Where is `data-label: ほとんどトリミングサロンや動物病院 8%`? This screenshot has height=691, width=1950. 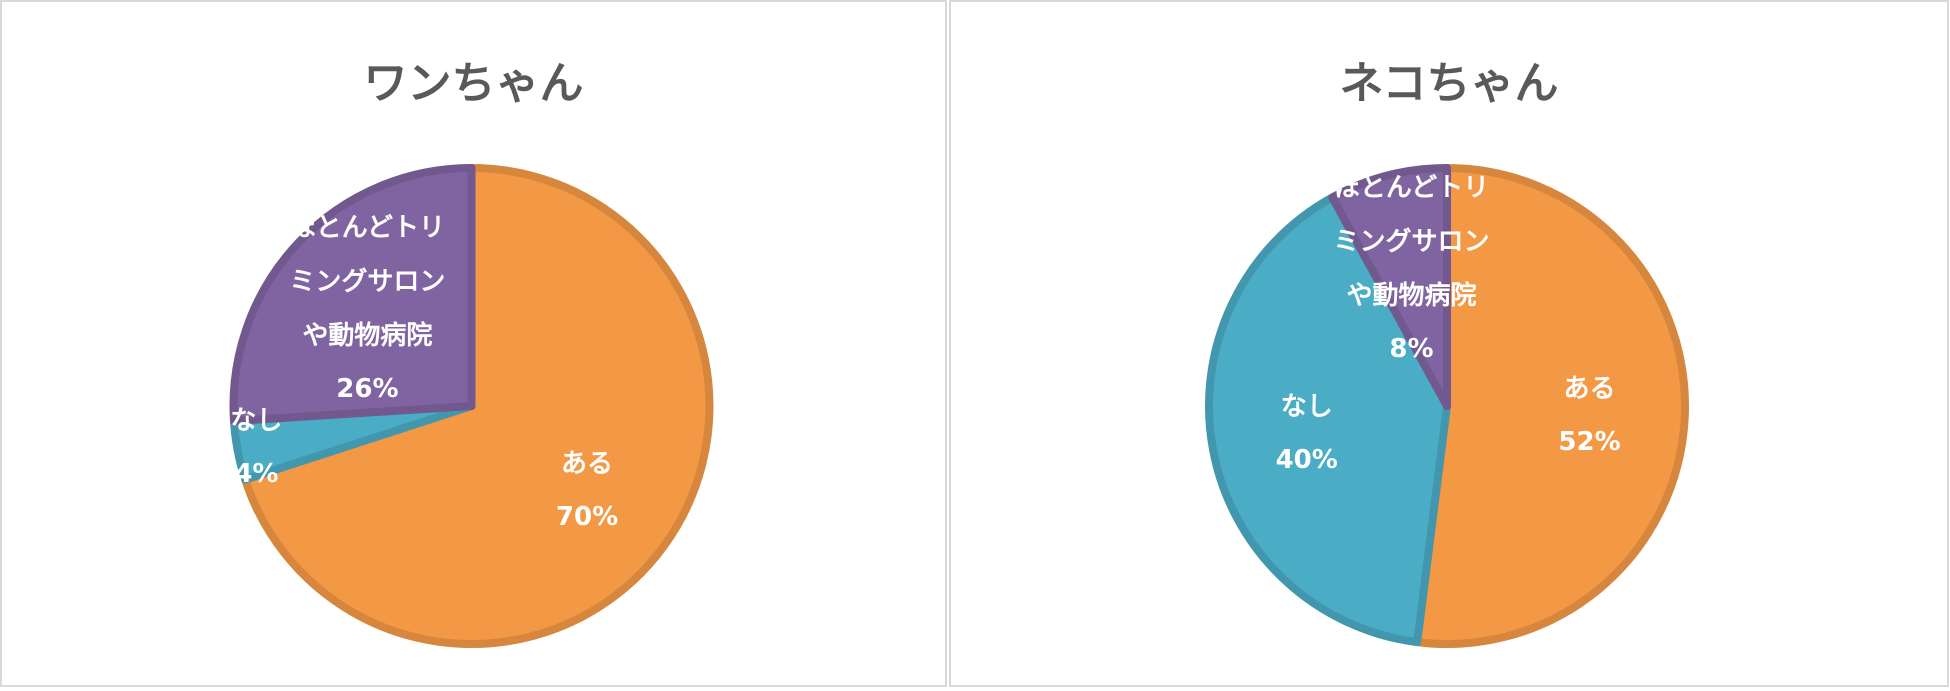
data-label: ほとんどトリミングサロンや動物病院 8% is located at coordinates (1411, 268).